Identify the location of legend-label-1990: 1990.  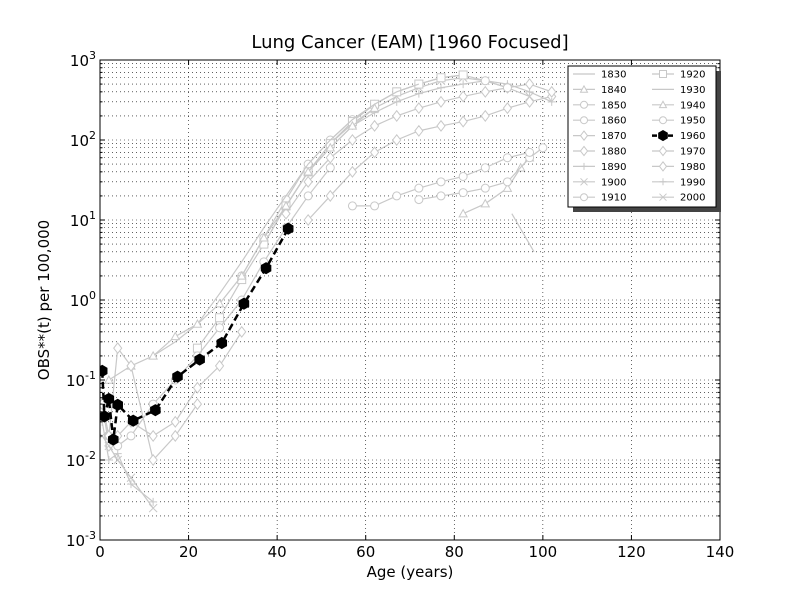
(692, 182).